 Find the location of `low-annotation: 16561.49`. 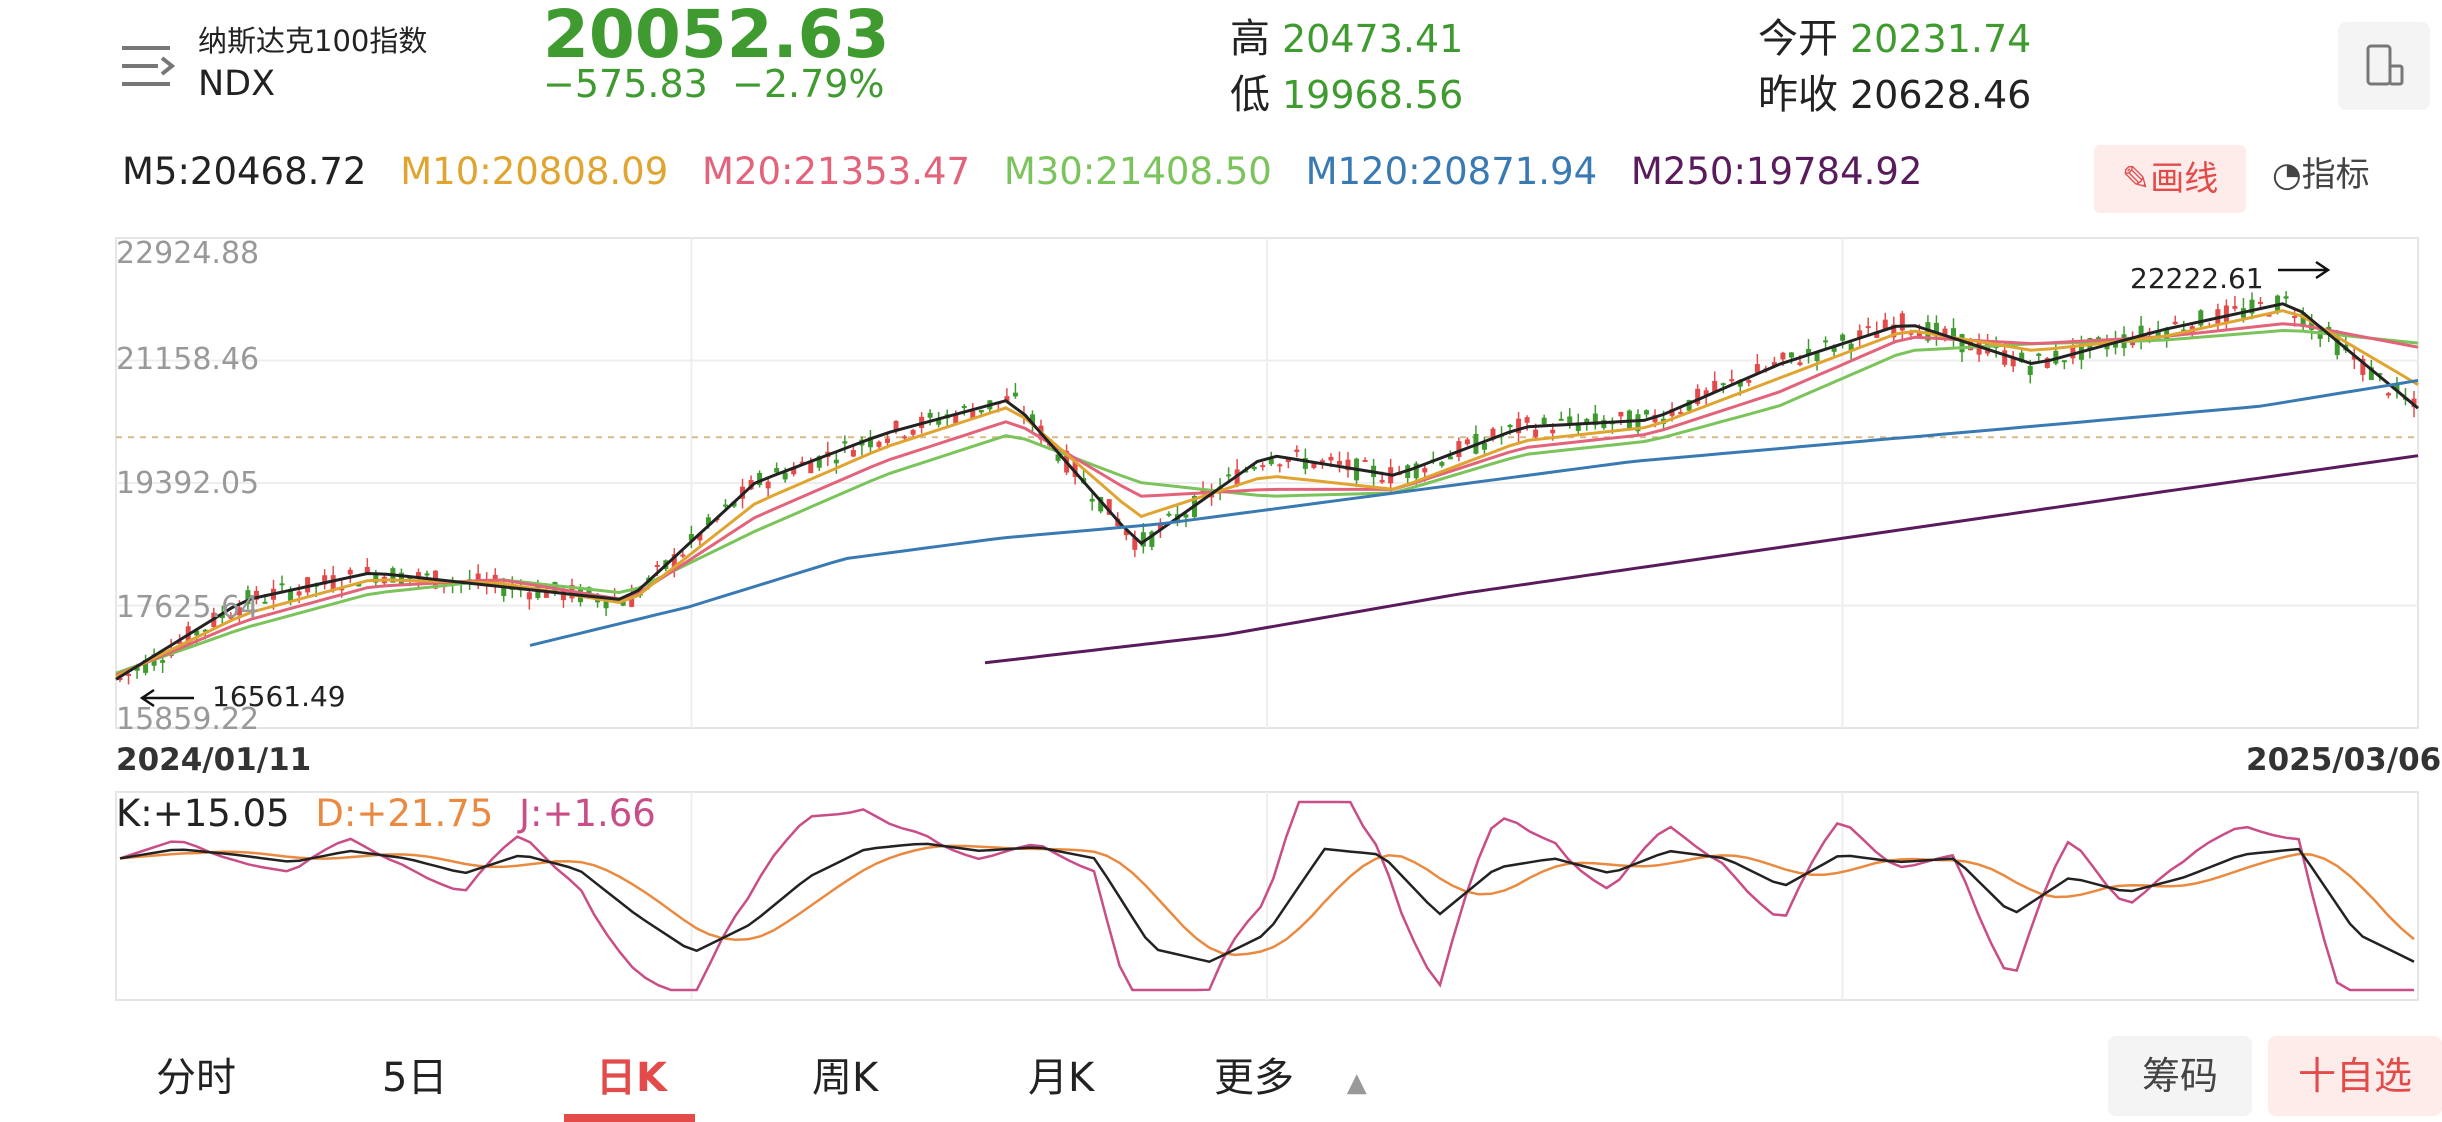

low-annotation: 16561.49 is located at coordinates (279, 696).